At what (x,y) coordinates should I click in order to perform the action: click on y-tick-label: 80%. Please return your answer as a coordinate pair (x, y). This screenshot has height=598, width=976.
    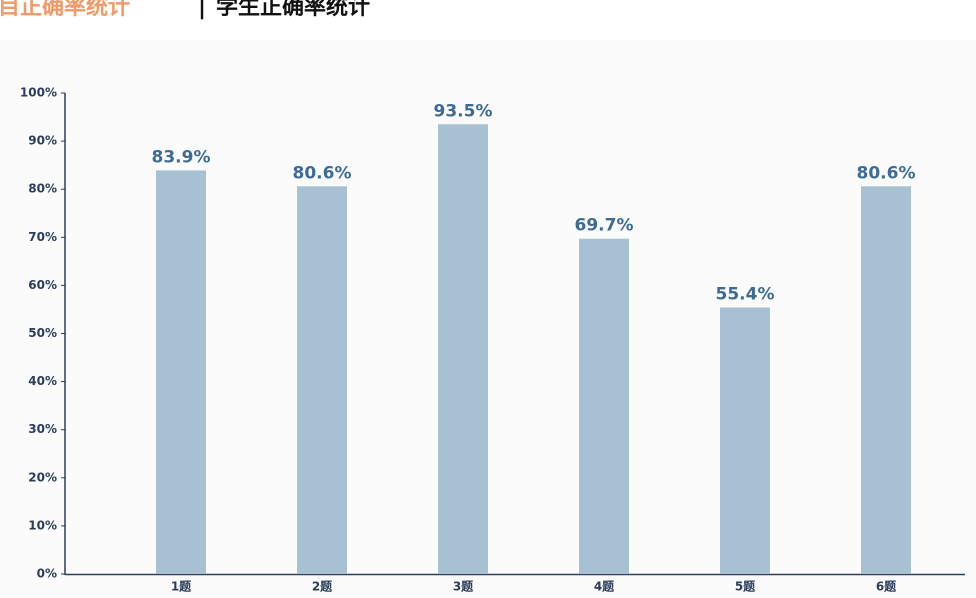
    Looking at the image, I should click on (42, 189).